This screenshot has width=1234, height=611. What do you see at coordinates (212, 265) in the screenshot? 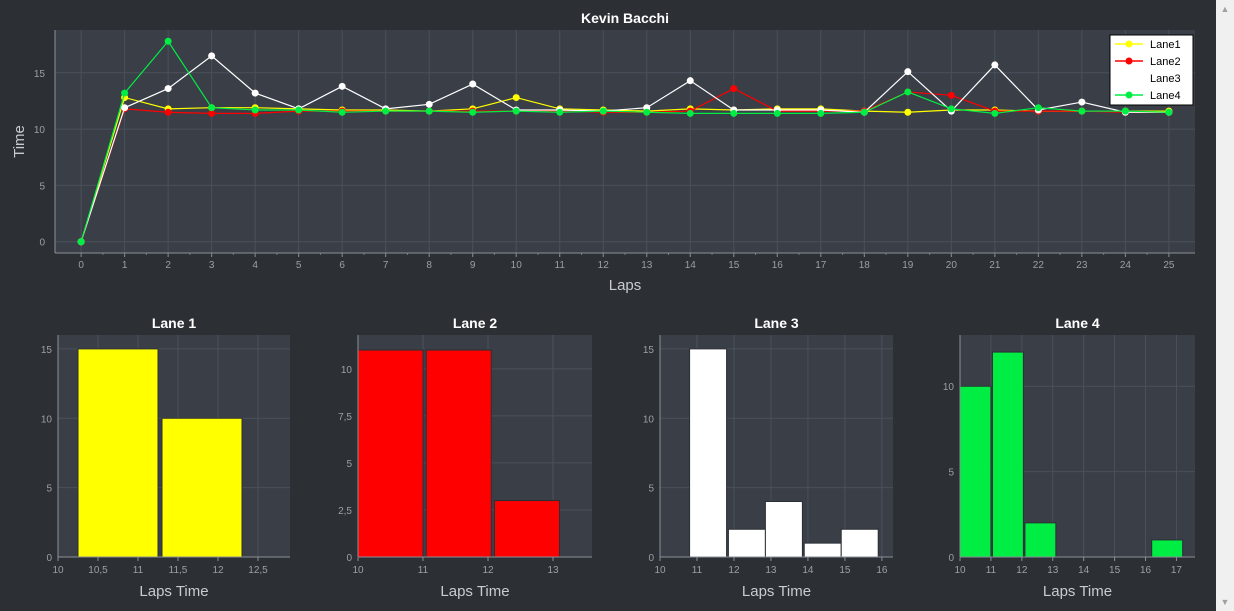
I see `x-tick-label: 3` at bounding box center [212, 265].